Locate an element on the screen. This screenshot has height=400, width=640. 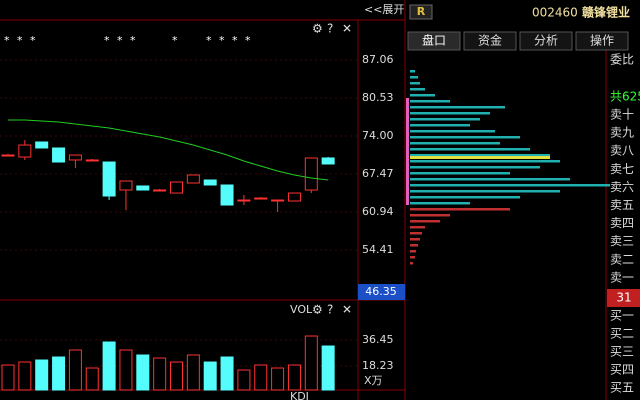
vol-icon: ? is located at coordinates (330, 310).